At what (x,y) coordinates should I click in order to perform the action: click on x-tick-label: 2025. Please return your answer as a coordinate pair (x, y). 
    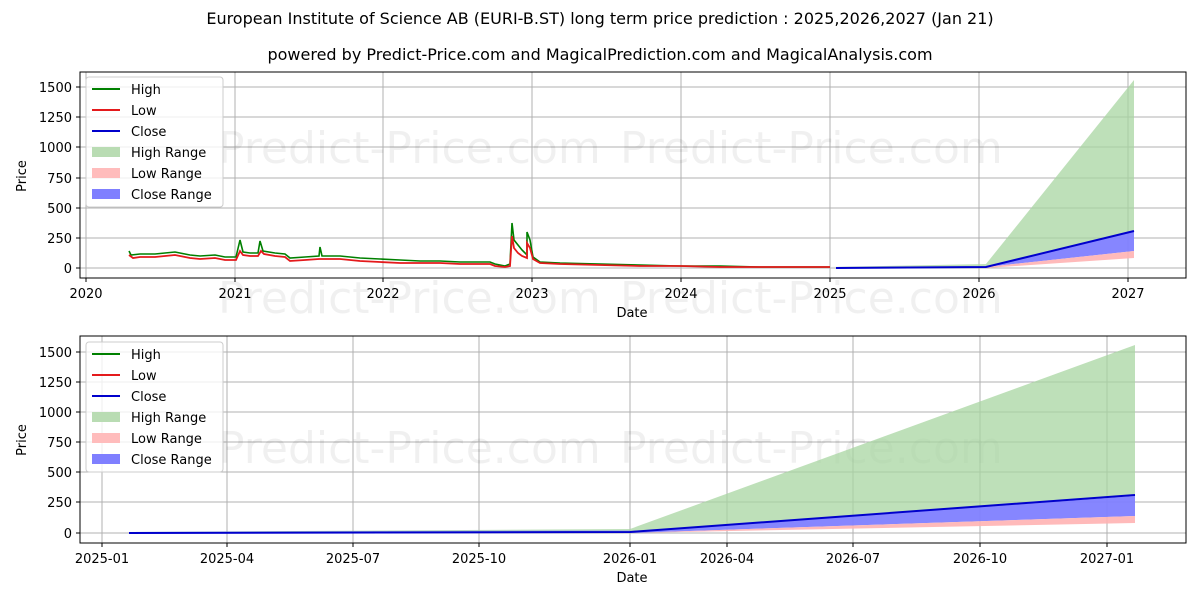
    Looking at the image, I should click on (829, 294).